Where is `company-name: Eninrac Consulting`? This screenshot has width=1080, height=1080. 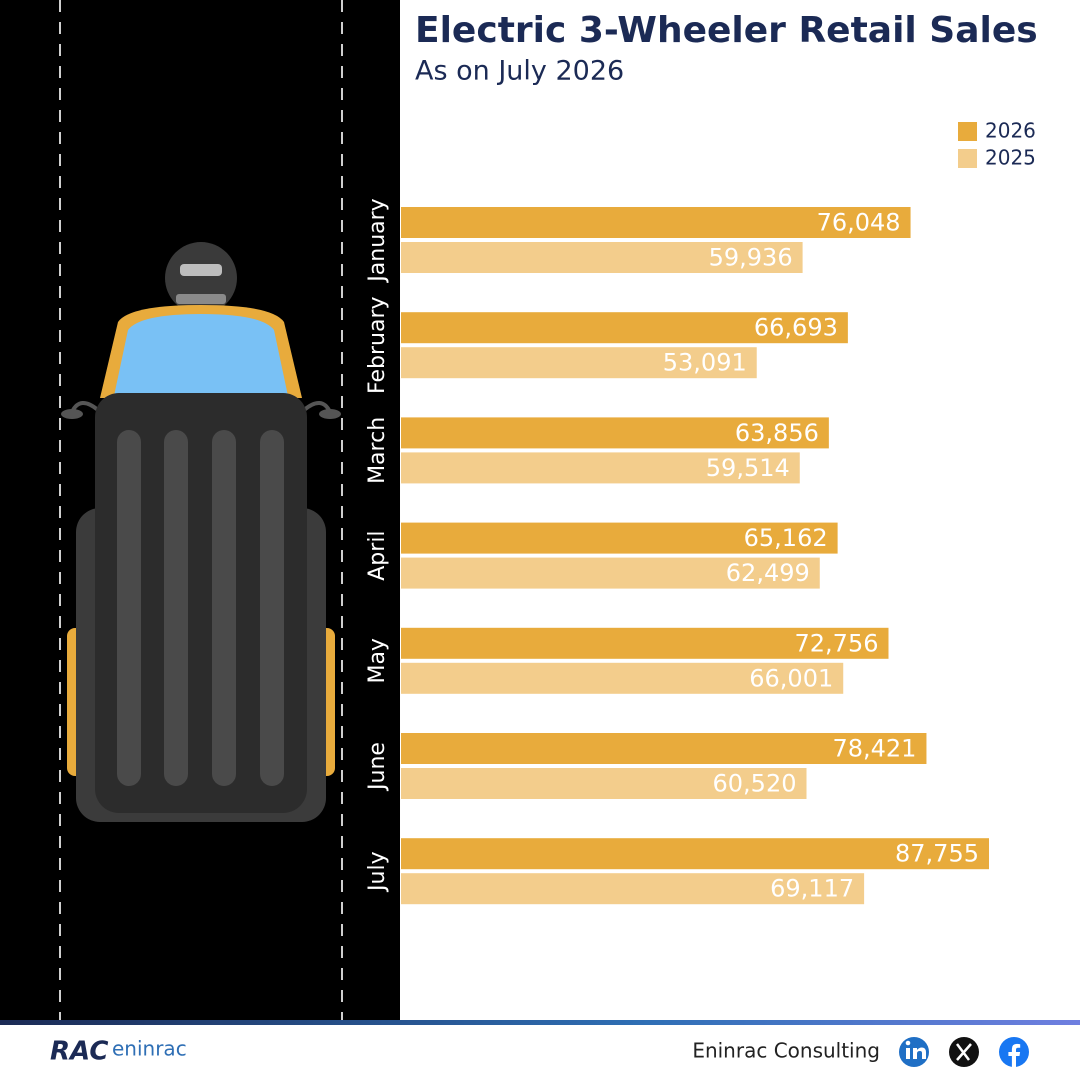 company-name: Eninrac Consulting is located at coordinates (786, 1051).